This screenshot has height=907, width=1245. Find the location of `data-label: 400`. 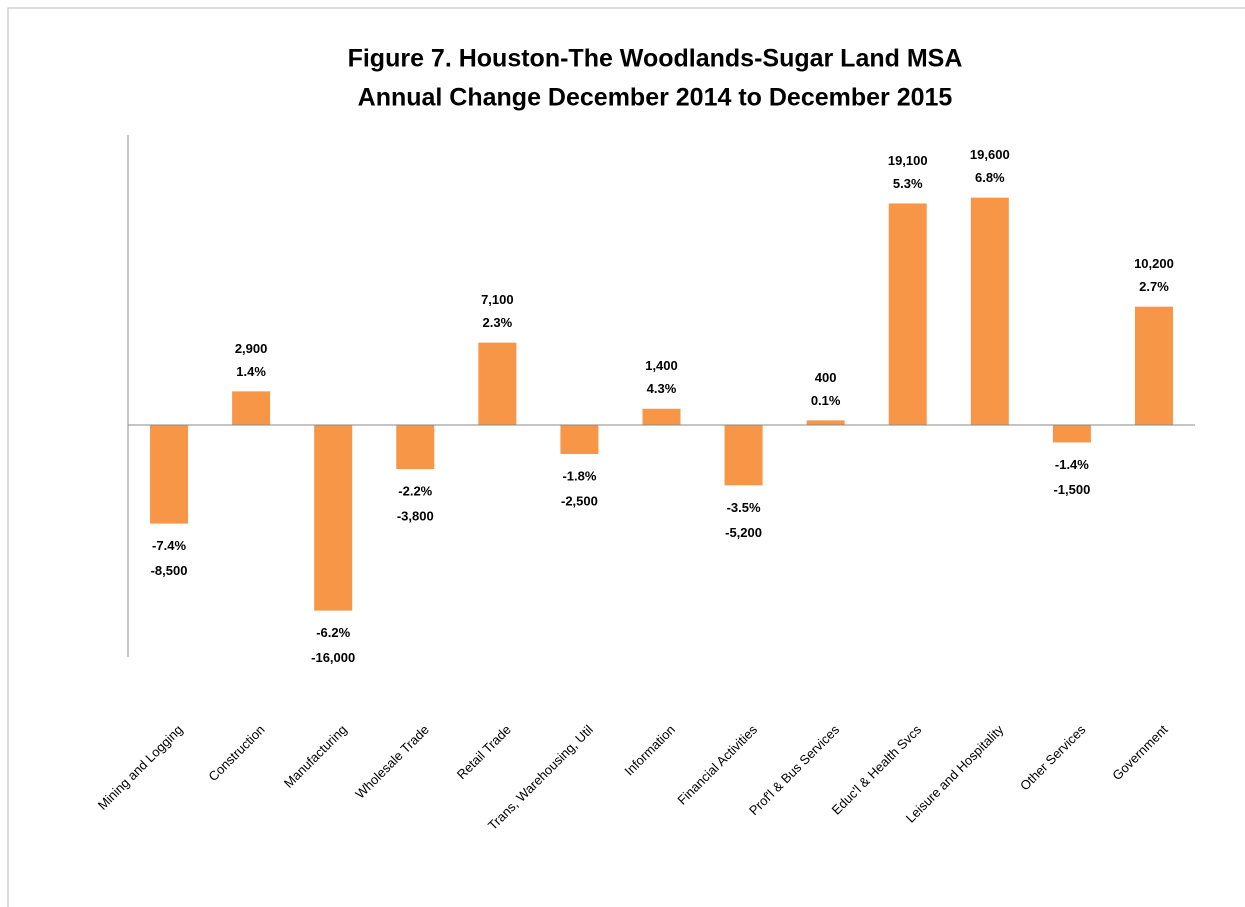

data-label: 400 is located at coordinates (826, 377).